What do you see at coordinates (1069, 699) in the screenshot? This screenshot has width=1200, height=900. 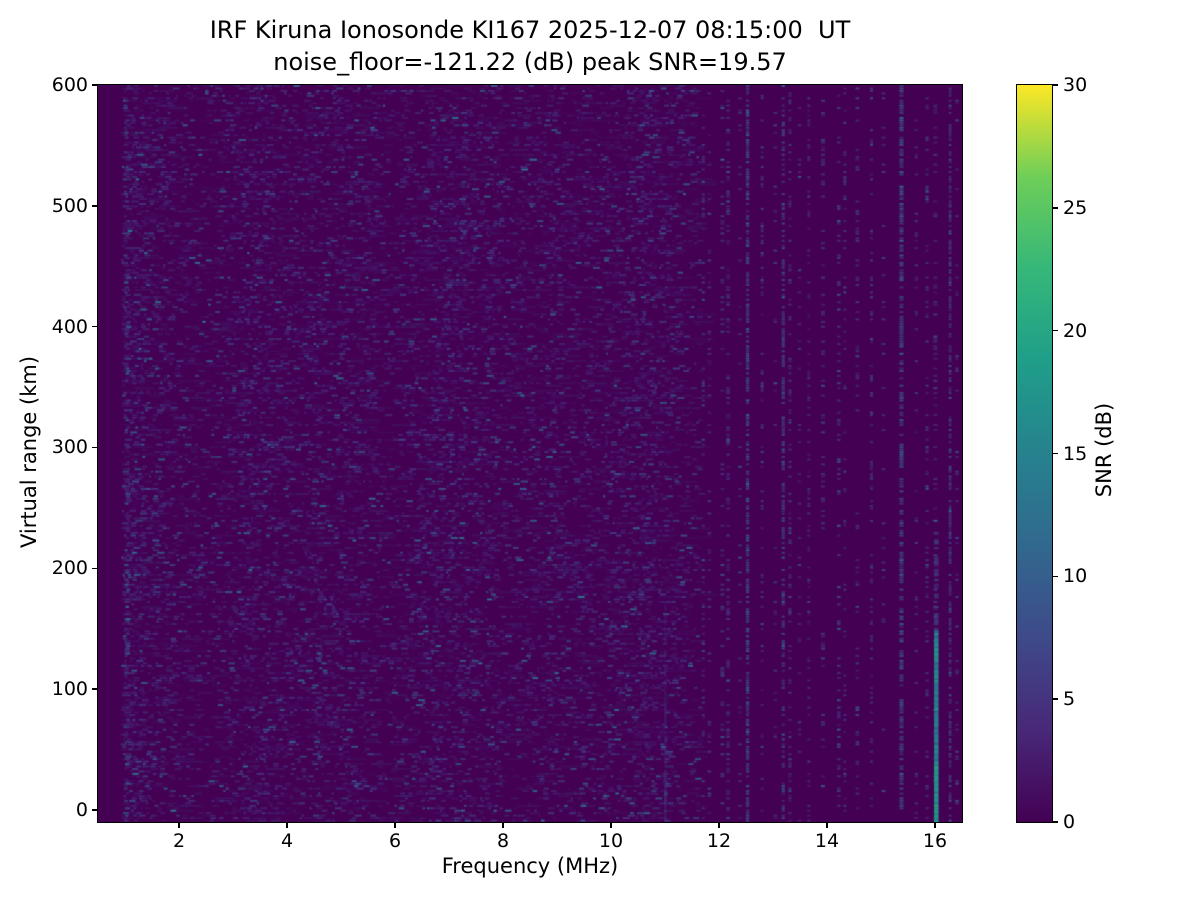 I see `colorbar-tick-label: 5` at bounding box center [1069, 699].